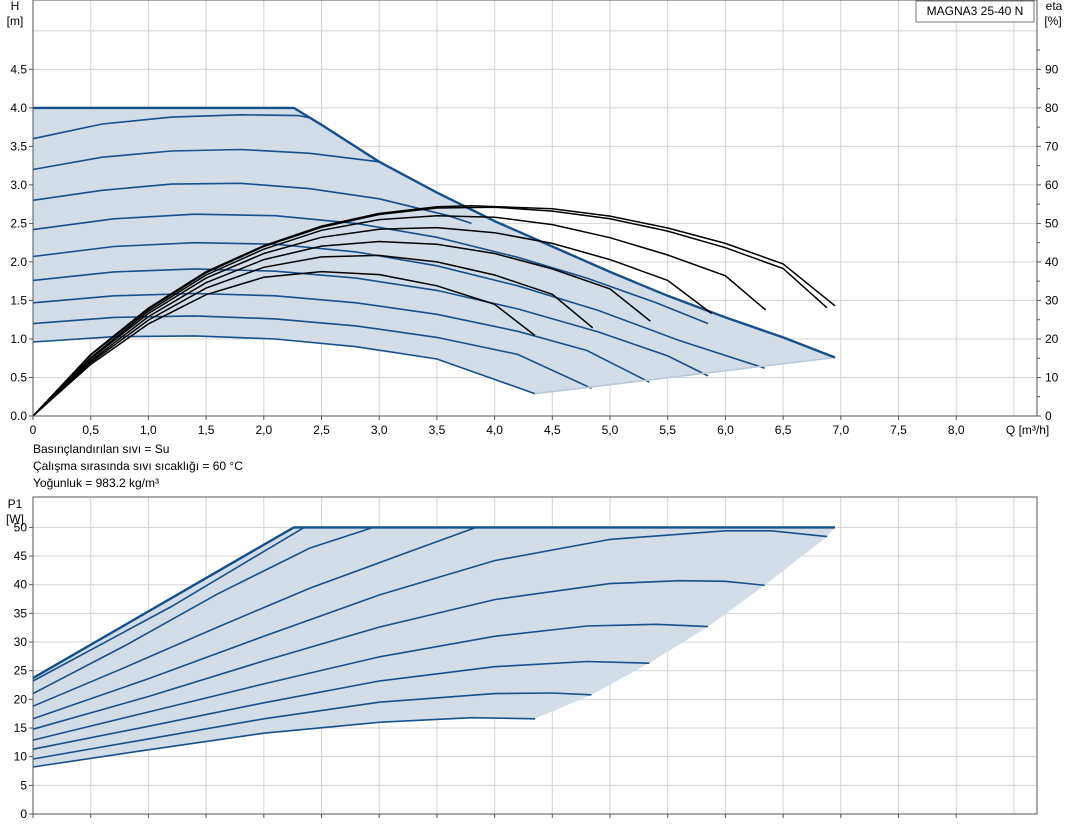  I want to click on y2-axis-unit: [%], so click(1052, 21).